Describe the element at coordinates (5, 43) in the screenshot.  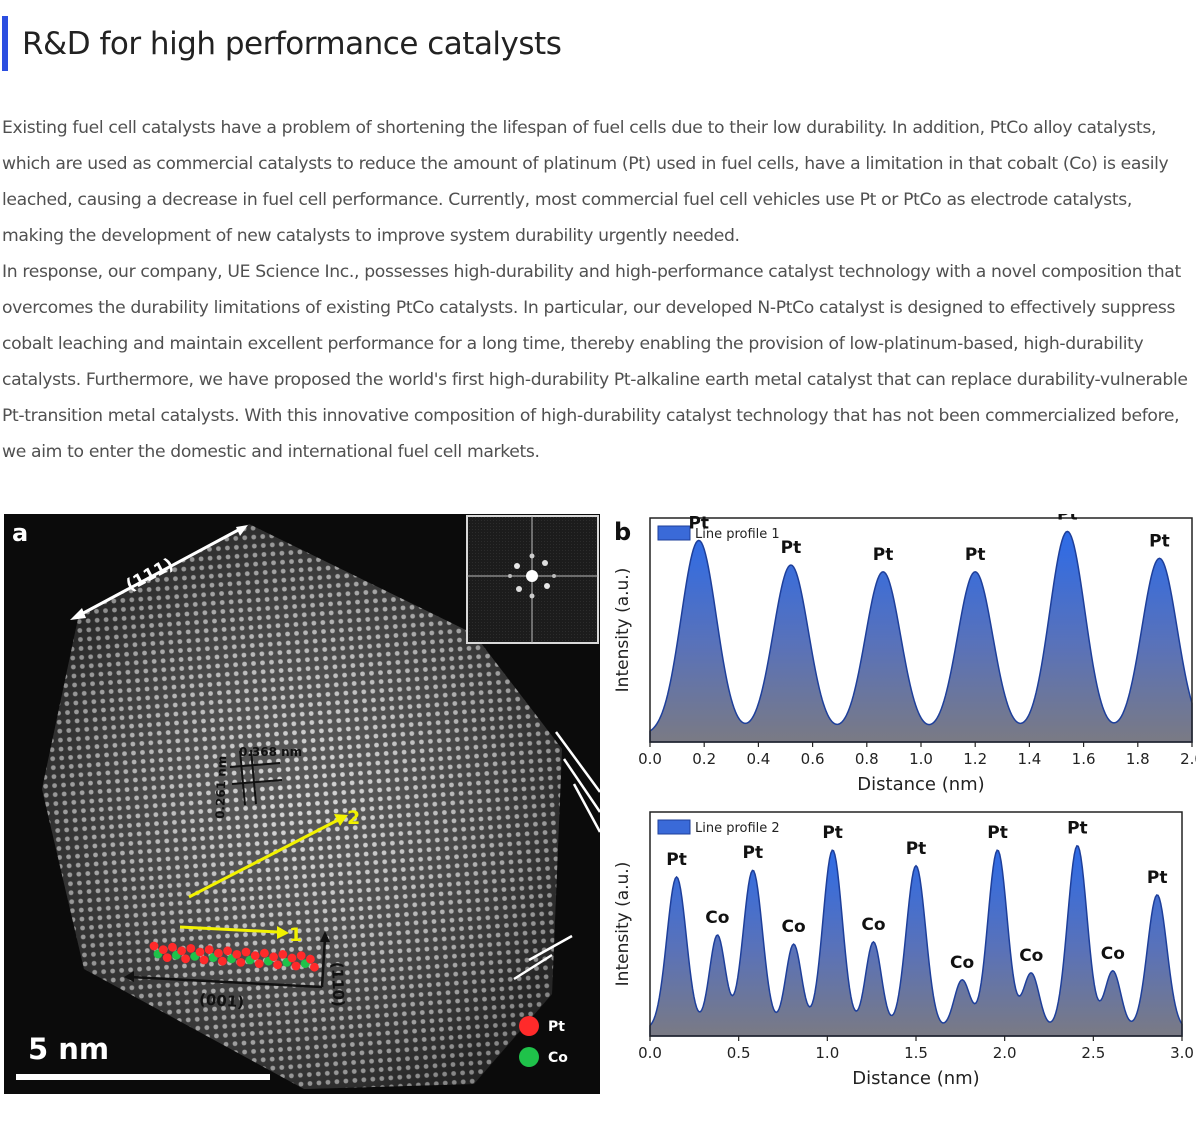
I see `heading-accent-bar` at that location.